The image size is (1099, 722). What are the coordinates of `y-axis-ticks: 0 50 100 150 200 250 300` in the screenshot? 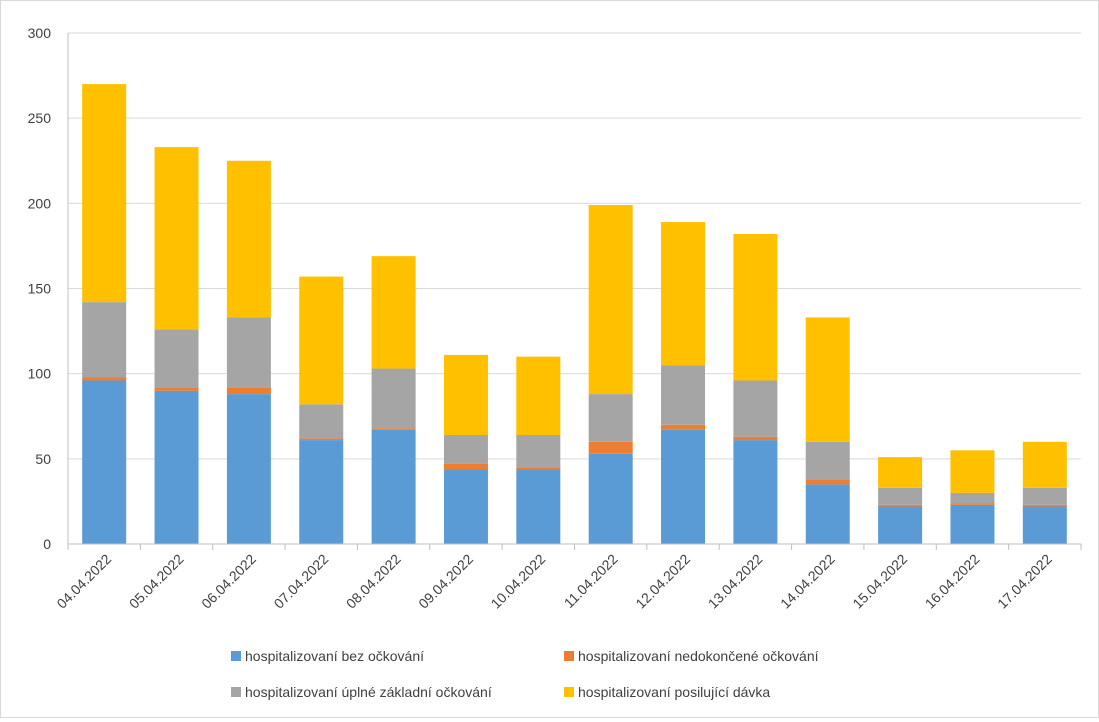 It's located at (40, 288).